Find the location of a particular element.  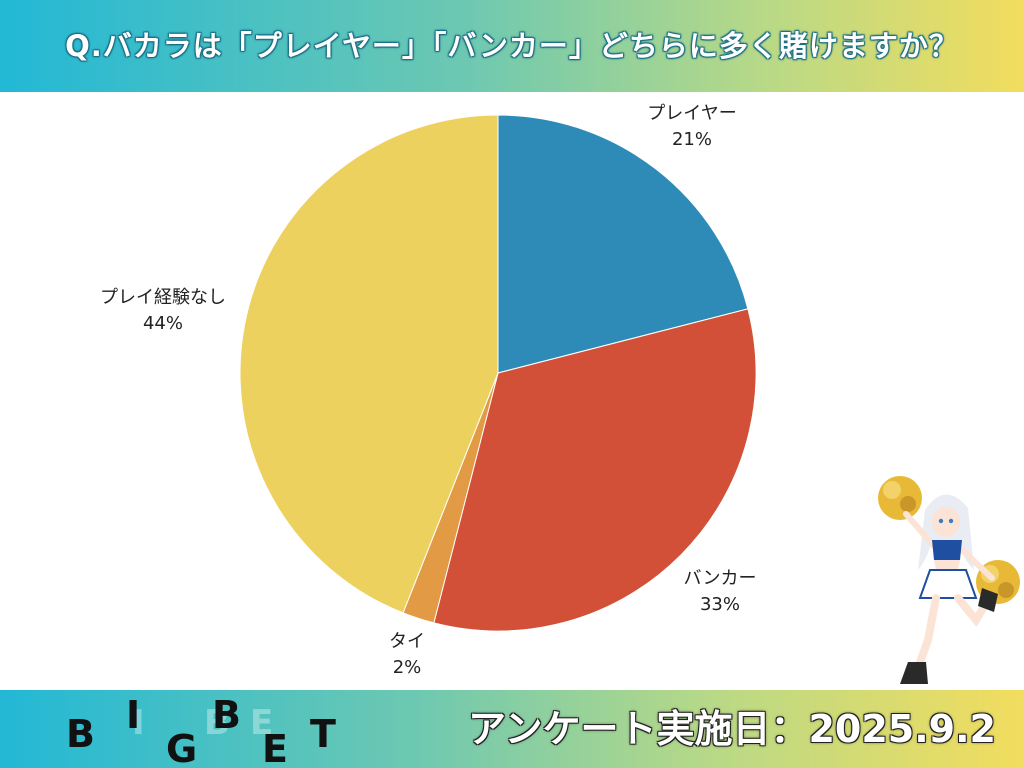

logo-letter-b1: B is located at coordinates (80, 734).